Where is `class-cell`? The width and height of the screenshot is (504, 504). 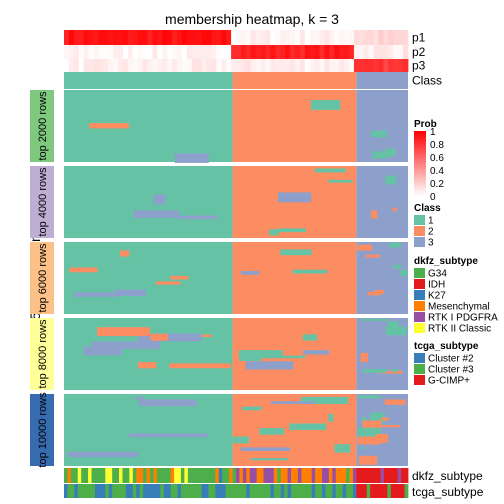
class-cell is located at coordinates (382, 80).